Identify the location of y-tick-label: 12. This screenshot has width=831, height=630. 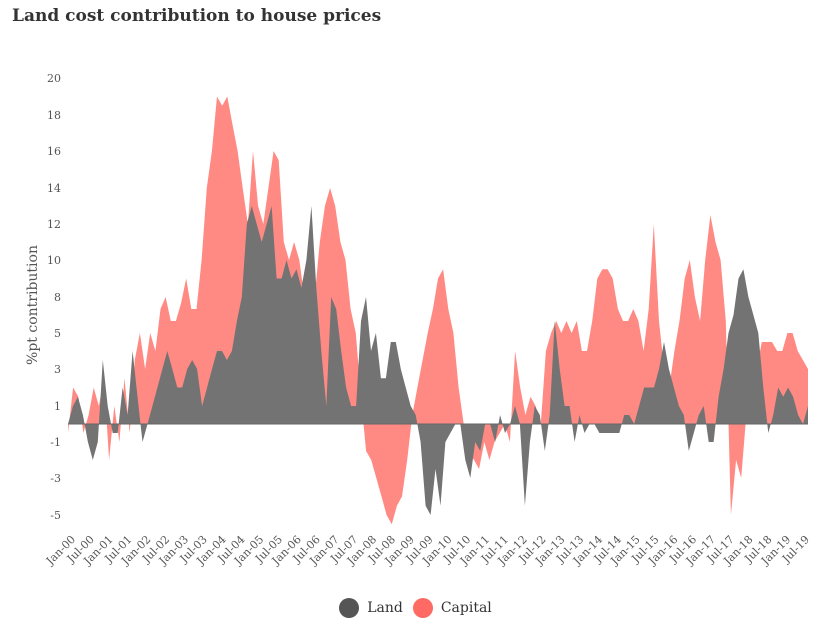
(54, 224).